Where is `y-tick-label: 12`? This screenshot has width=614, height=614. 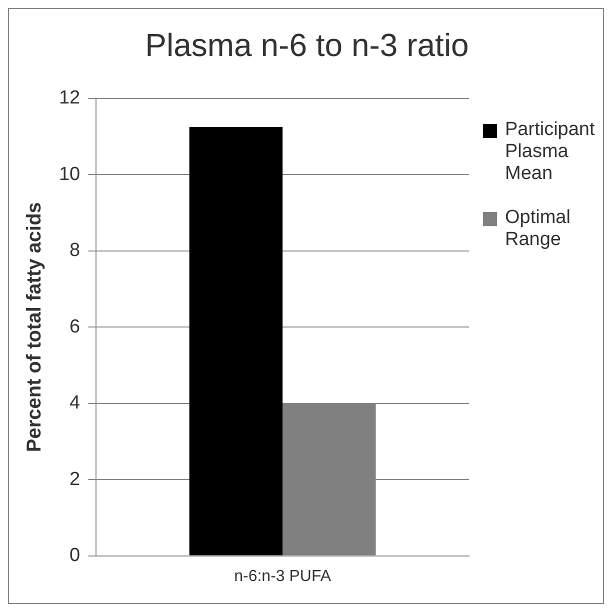
y-tick-label: 12 is located at coordinates (69, 98).